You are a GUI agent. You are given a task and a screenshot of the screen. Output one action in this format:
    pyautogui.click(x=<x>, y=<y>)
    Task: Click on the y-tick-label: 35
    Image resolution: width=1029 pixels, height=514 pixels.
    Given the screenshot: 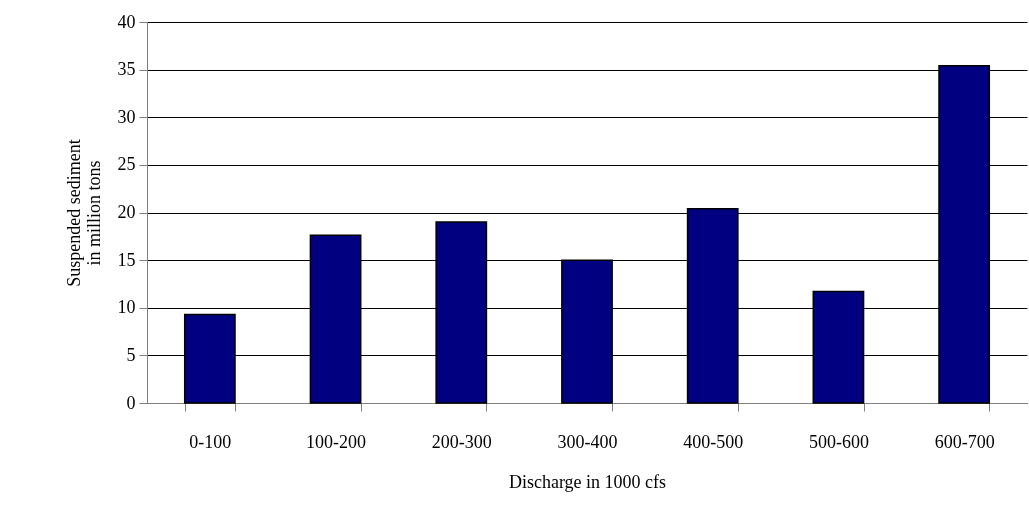 What is the action you would take?
    pyautogui.click(x=126, y=69)
    